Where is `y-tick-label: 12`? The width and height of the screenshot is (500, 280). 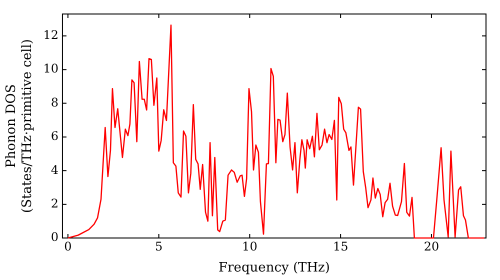
y-tick-label: 12 is located at coordinates (50, 35).